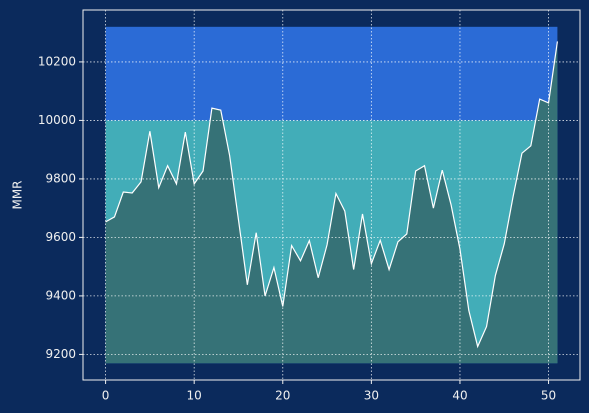 Image resolution: width=589 pixels, height=413 pixels. What do you see at coordinates (194, 396) in the screenshot?
I see `x-tick-label: 10` at bounding box center [194, 396].